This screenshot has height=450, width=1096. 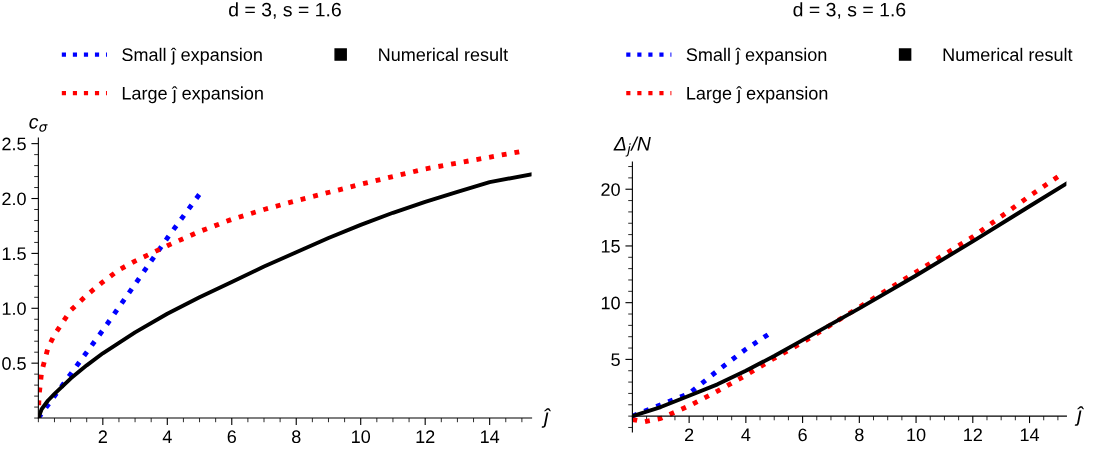 I want to click on y-axis-title: c$_{σ}$, so click(x=38, y=125).